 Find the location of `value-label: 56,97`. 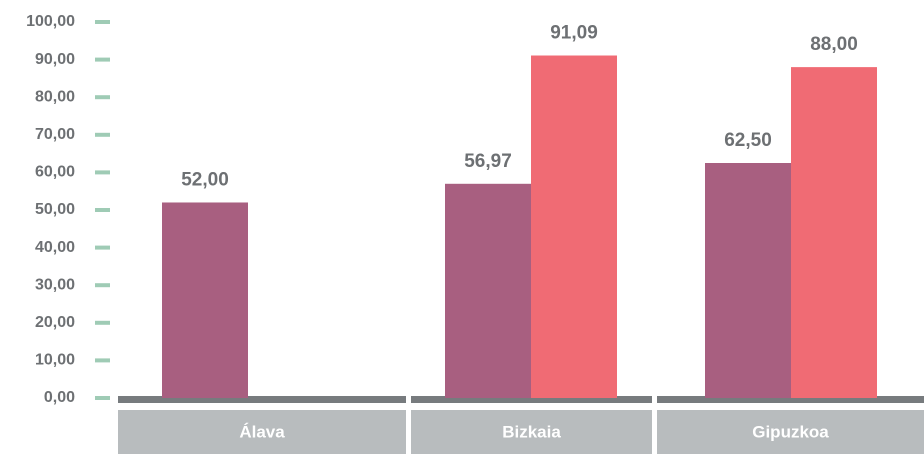

value-label: 56,97 is located at coordinates (488, 161).